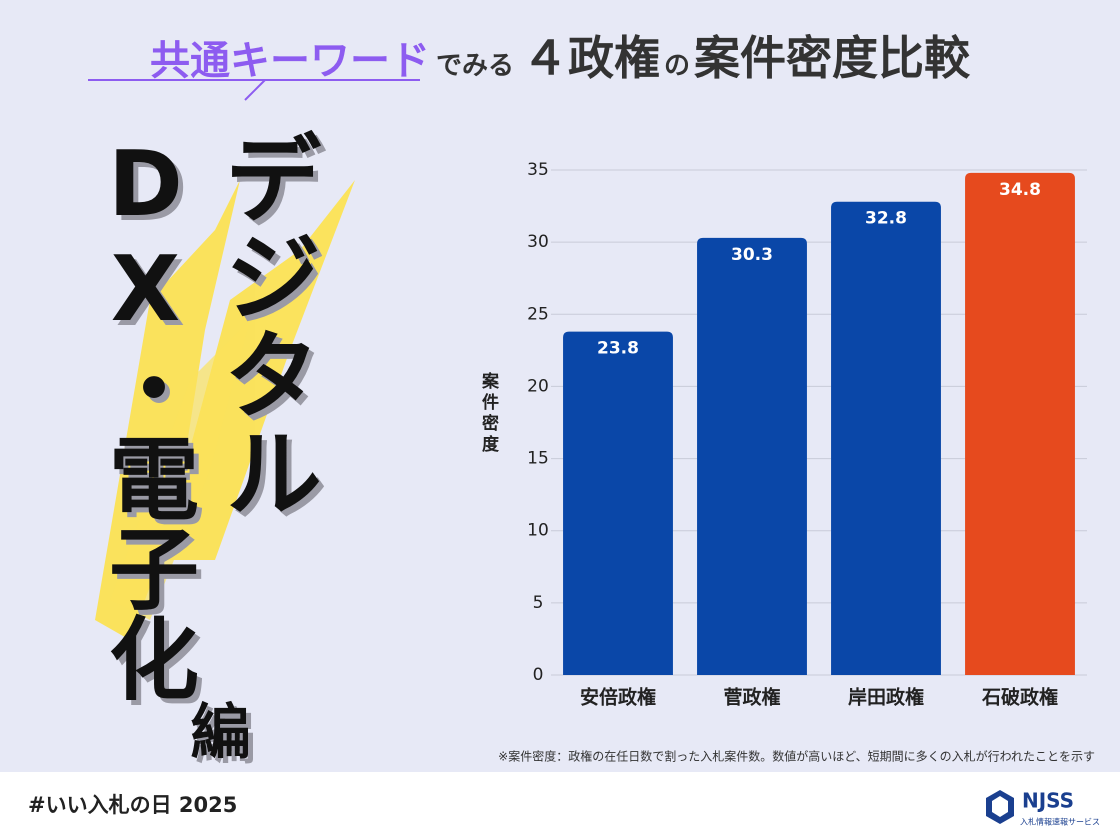  Describe the element at coordinates (538, 603) in the screenshot. I see `y-tick-label: 5` at that location.